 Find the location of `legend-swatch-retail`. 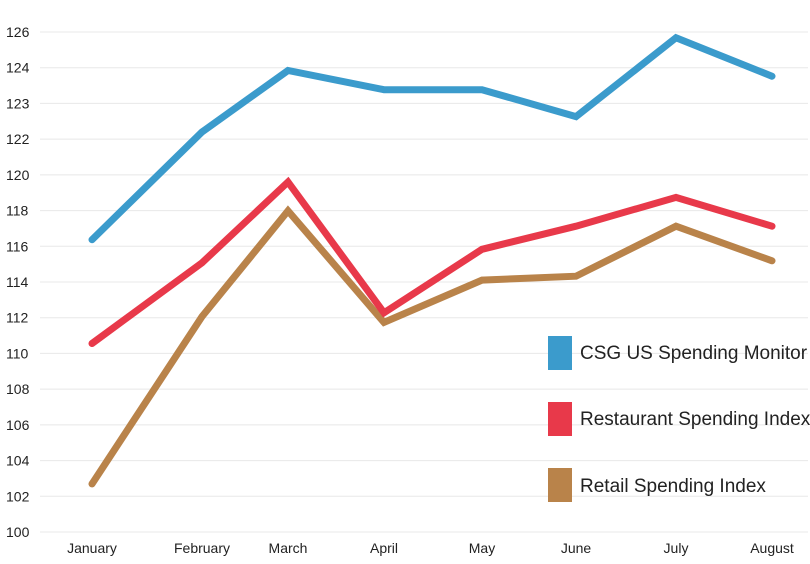

legend-swatch-retail is located at coordinates (560, 485).